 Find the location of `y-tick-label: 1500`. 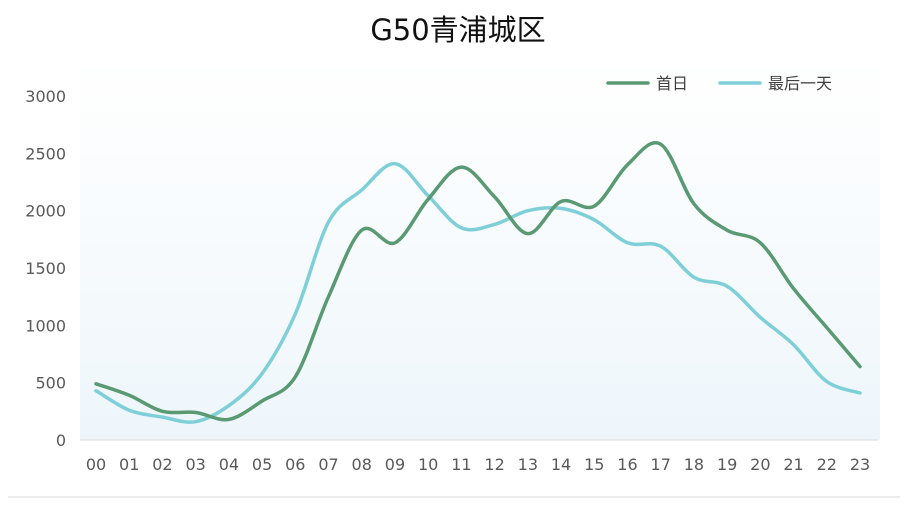

y-tick-label: 1500 is located at coordinates (45, 268).